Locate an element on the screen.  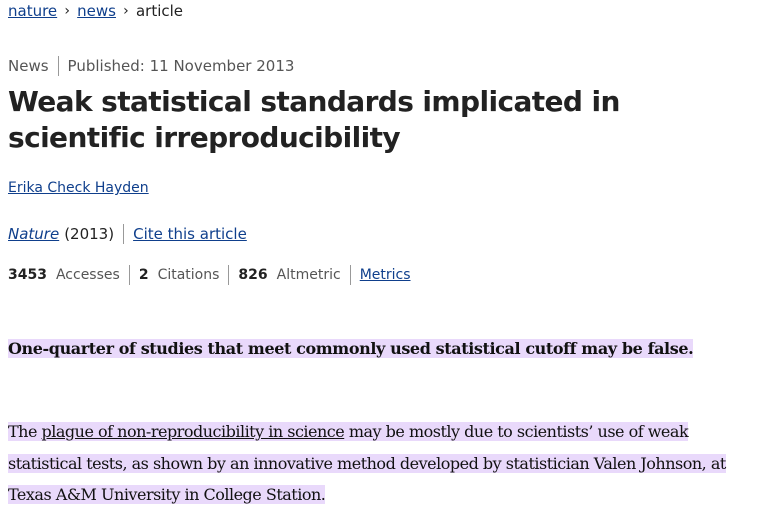
citations-label: Citations is located at coordinates (188, 275).